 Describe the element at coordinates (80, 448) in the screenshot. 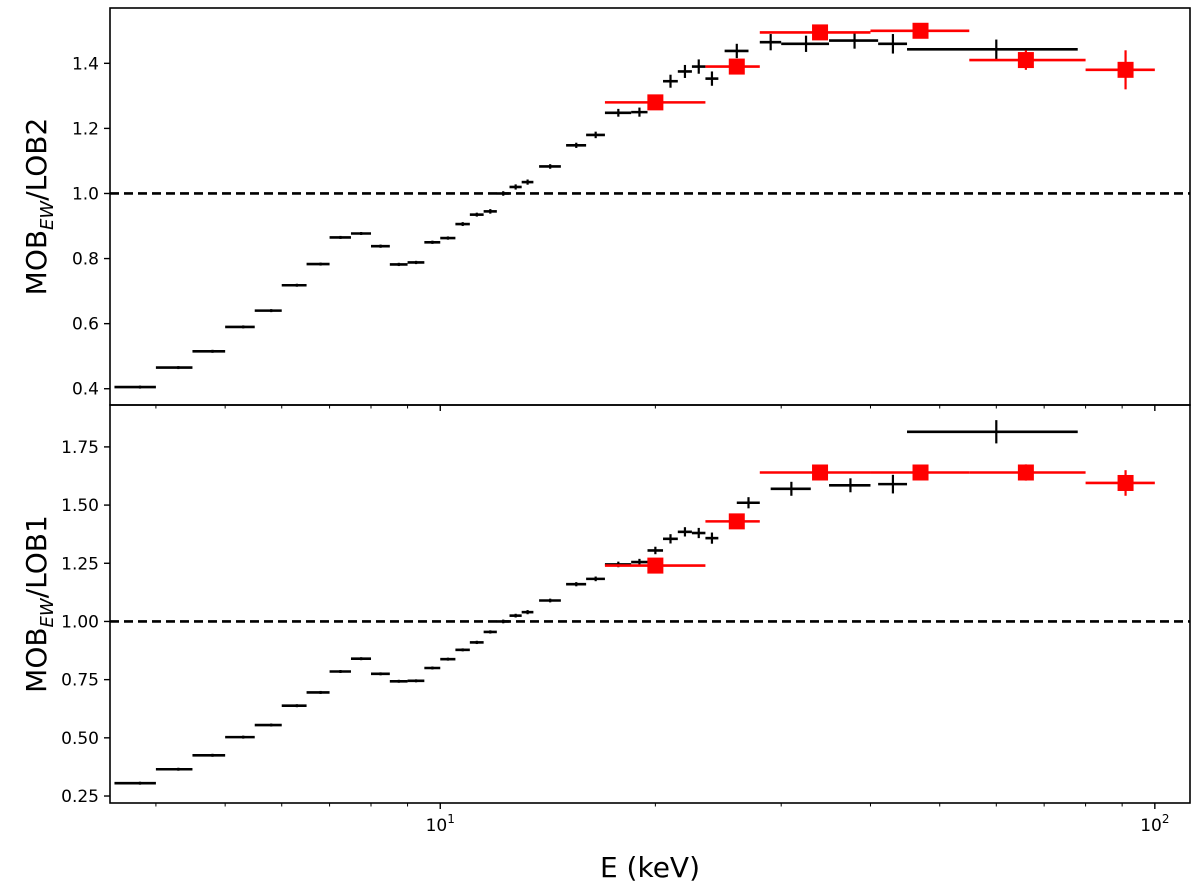

I see `y-tick-label: 1.75` at that location.